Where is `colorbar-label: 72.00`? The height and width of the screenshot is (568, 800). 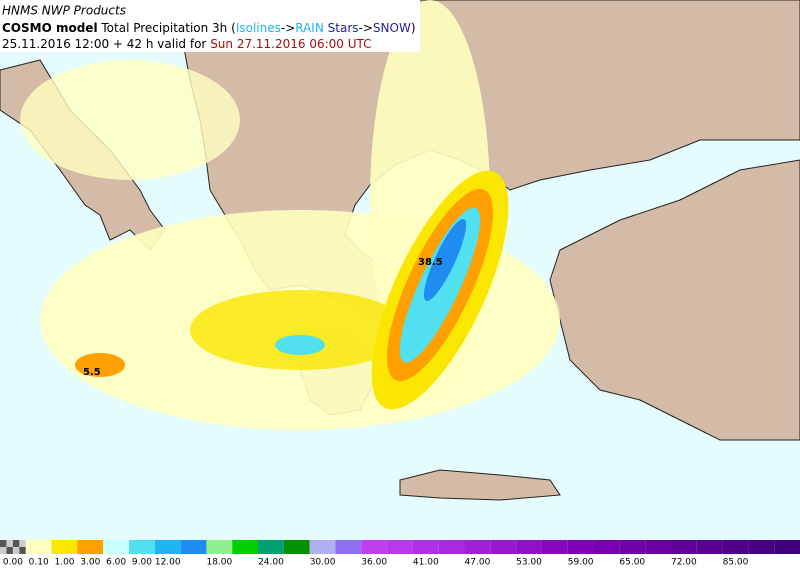 colorbar-label: 72.00 is located at coordinates (684, 563).